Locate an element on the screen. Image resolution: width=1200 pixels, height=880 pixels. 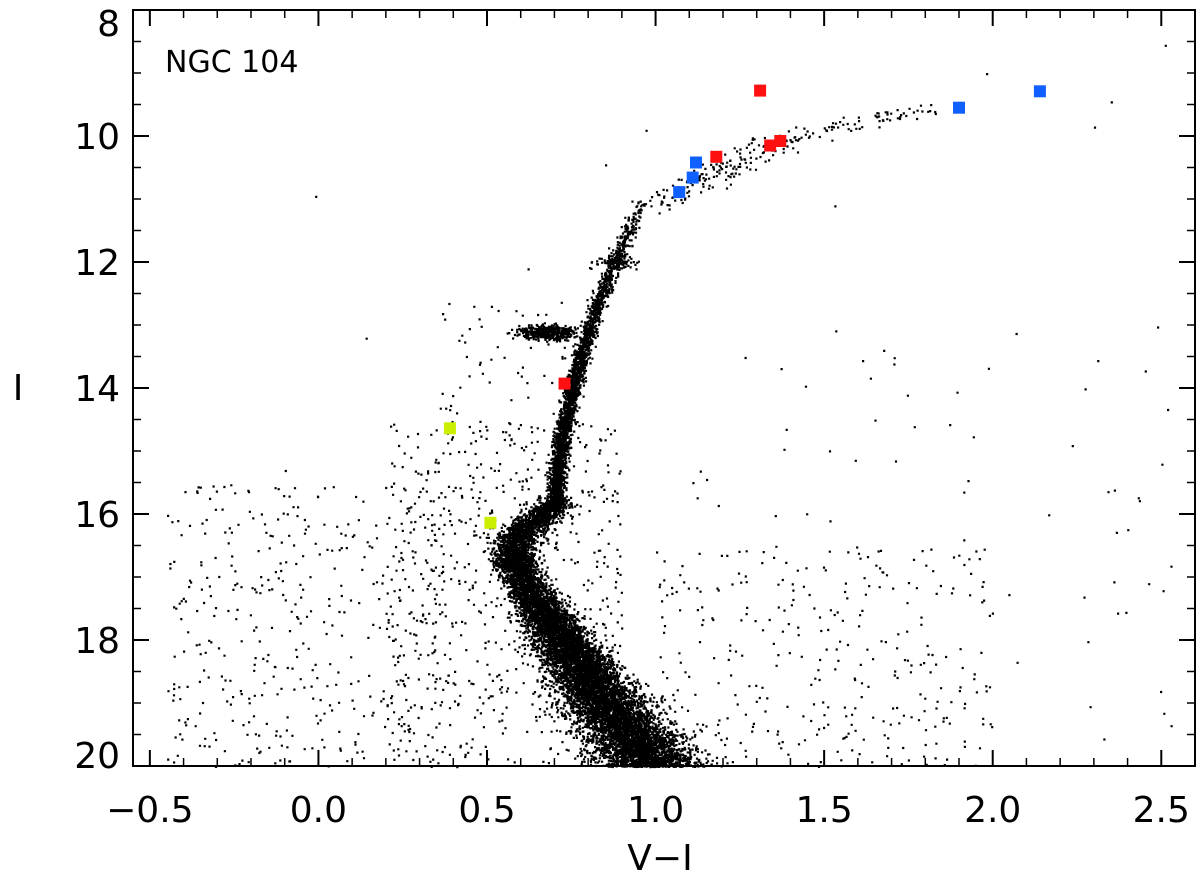
cluster-annotation: NGC 104 is located at coordinates (231, 62).